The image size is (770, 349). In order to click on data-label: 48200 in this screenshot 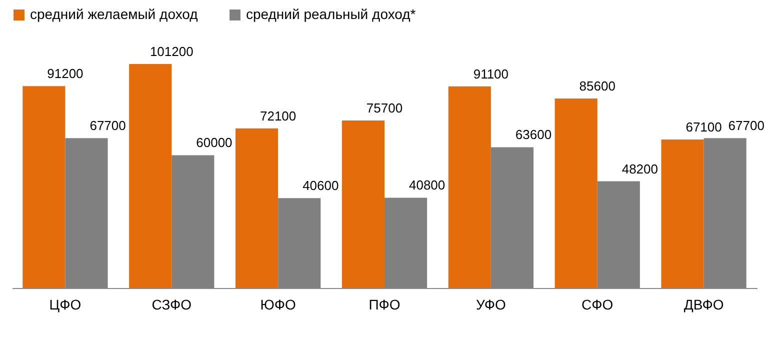, I will do `click(640, 168)`.